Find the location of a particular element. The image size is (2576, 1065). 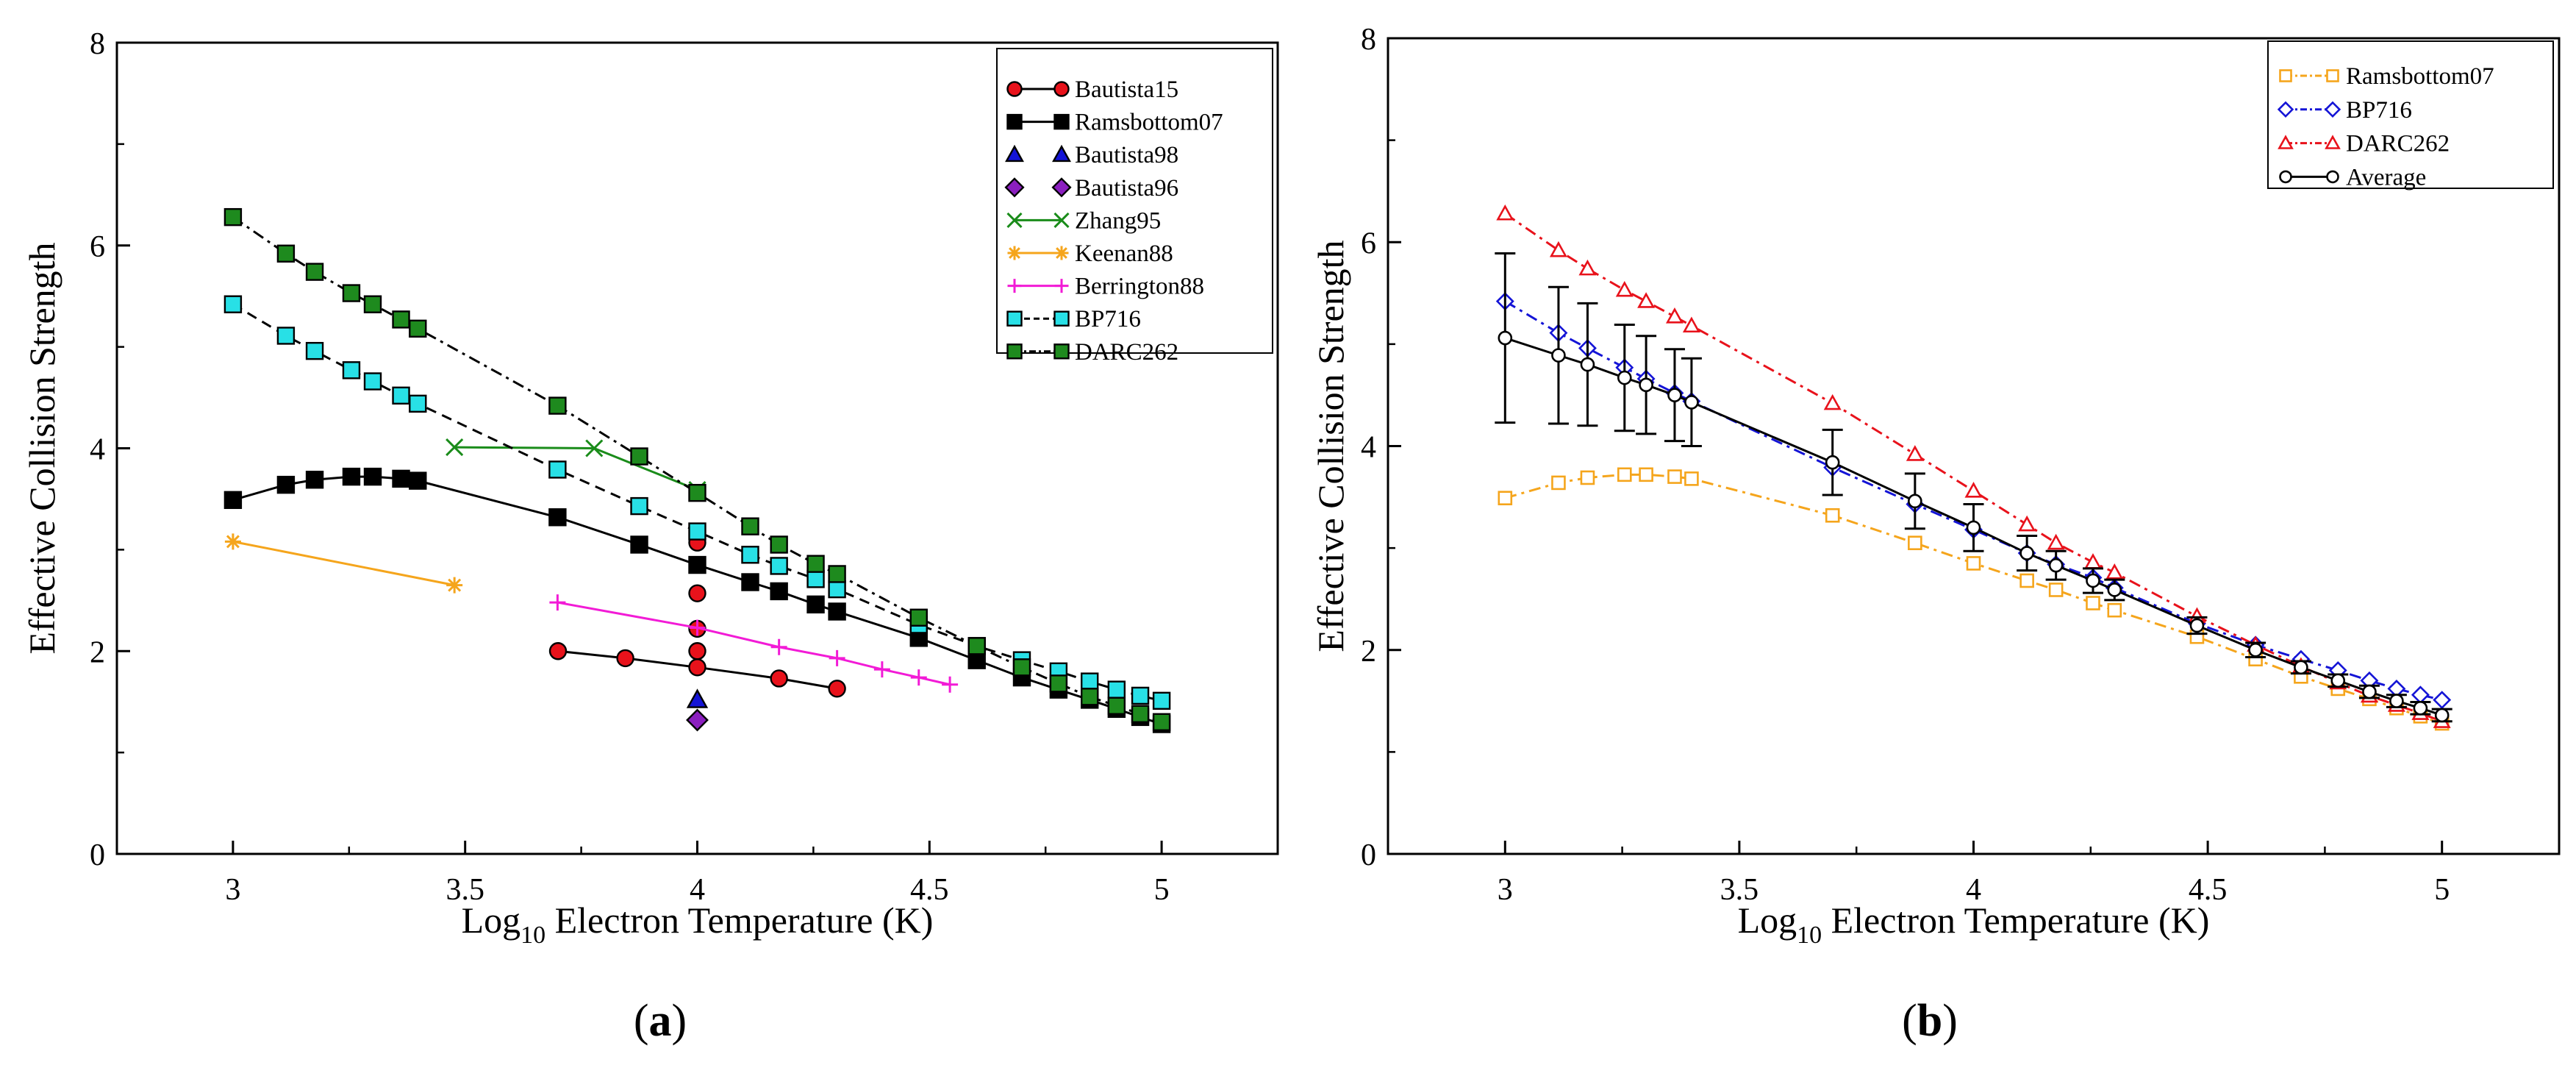

panel-label-letter: b is located at coordinates (1929, 1021).